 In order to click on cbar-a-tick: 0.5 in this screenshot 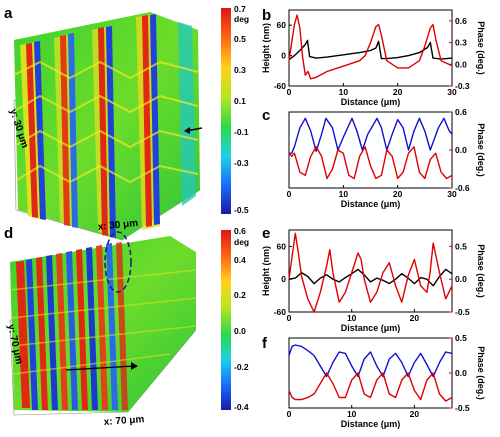, I will do `click(240, 39)`.